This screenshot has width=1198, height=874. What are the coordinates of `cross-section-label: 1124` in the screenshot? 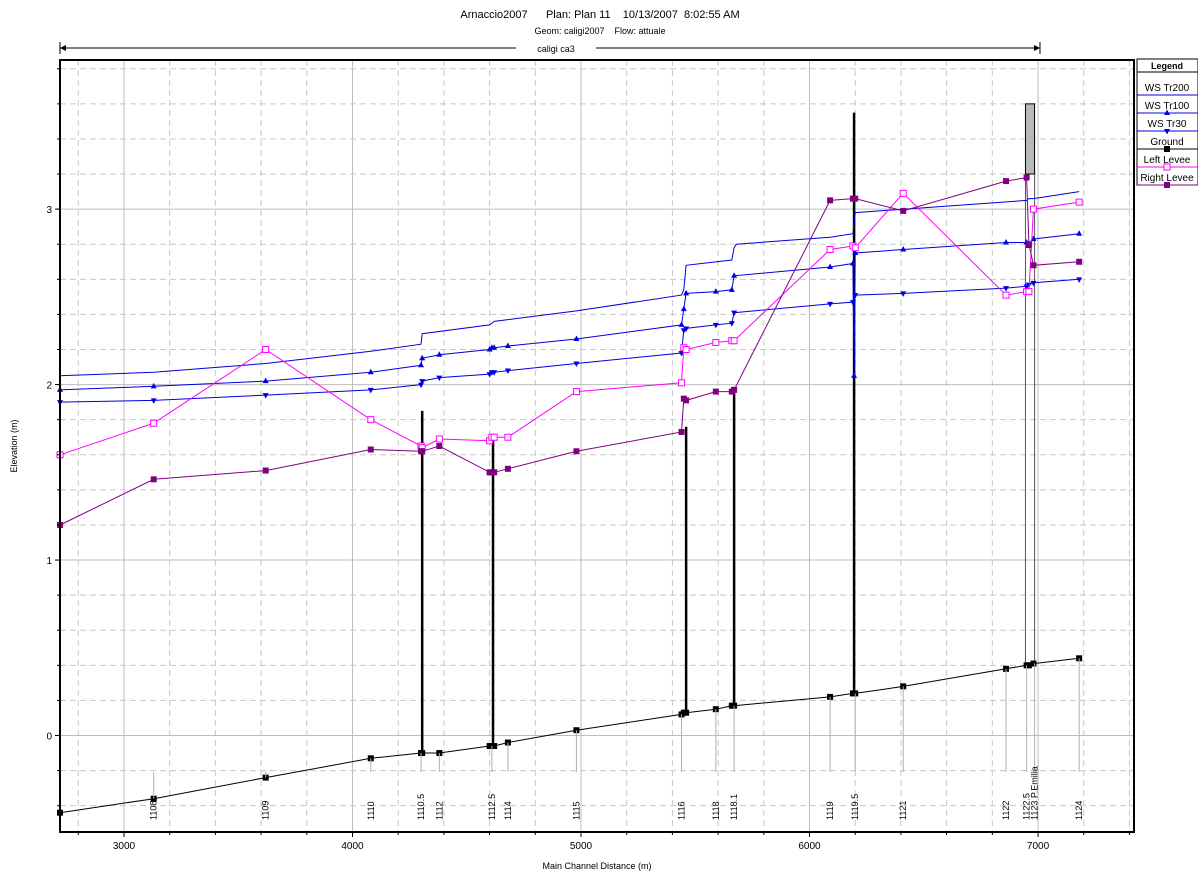 It's located at (1079, 810).